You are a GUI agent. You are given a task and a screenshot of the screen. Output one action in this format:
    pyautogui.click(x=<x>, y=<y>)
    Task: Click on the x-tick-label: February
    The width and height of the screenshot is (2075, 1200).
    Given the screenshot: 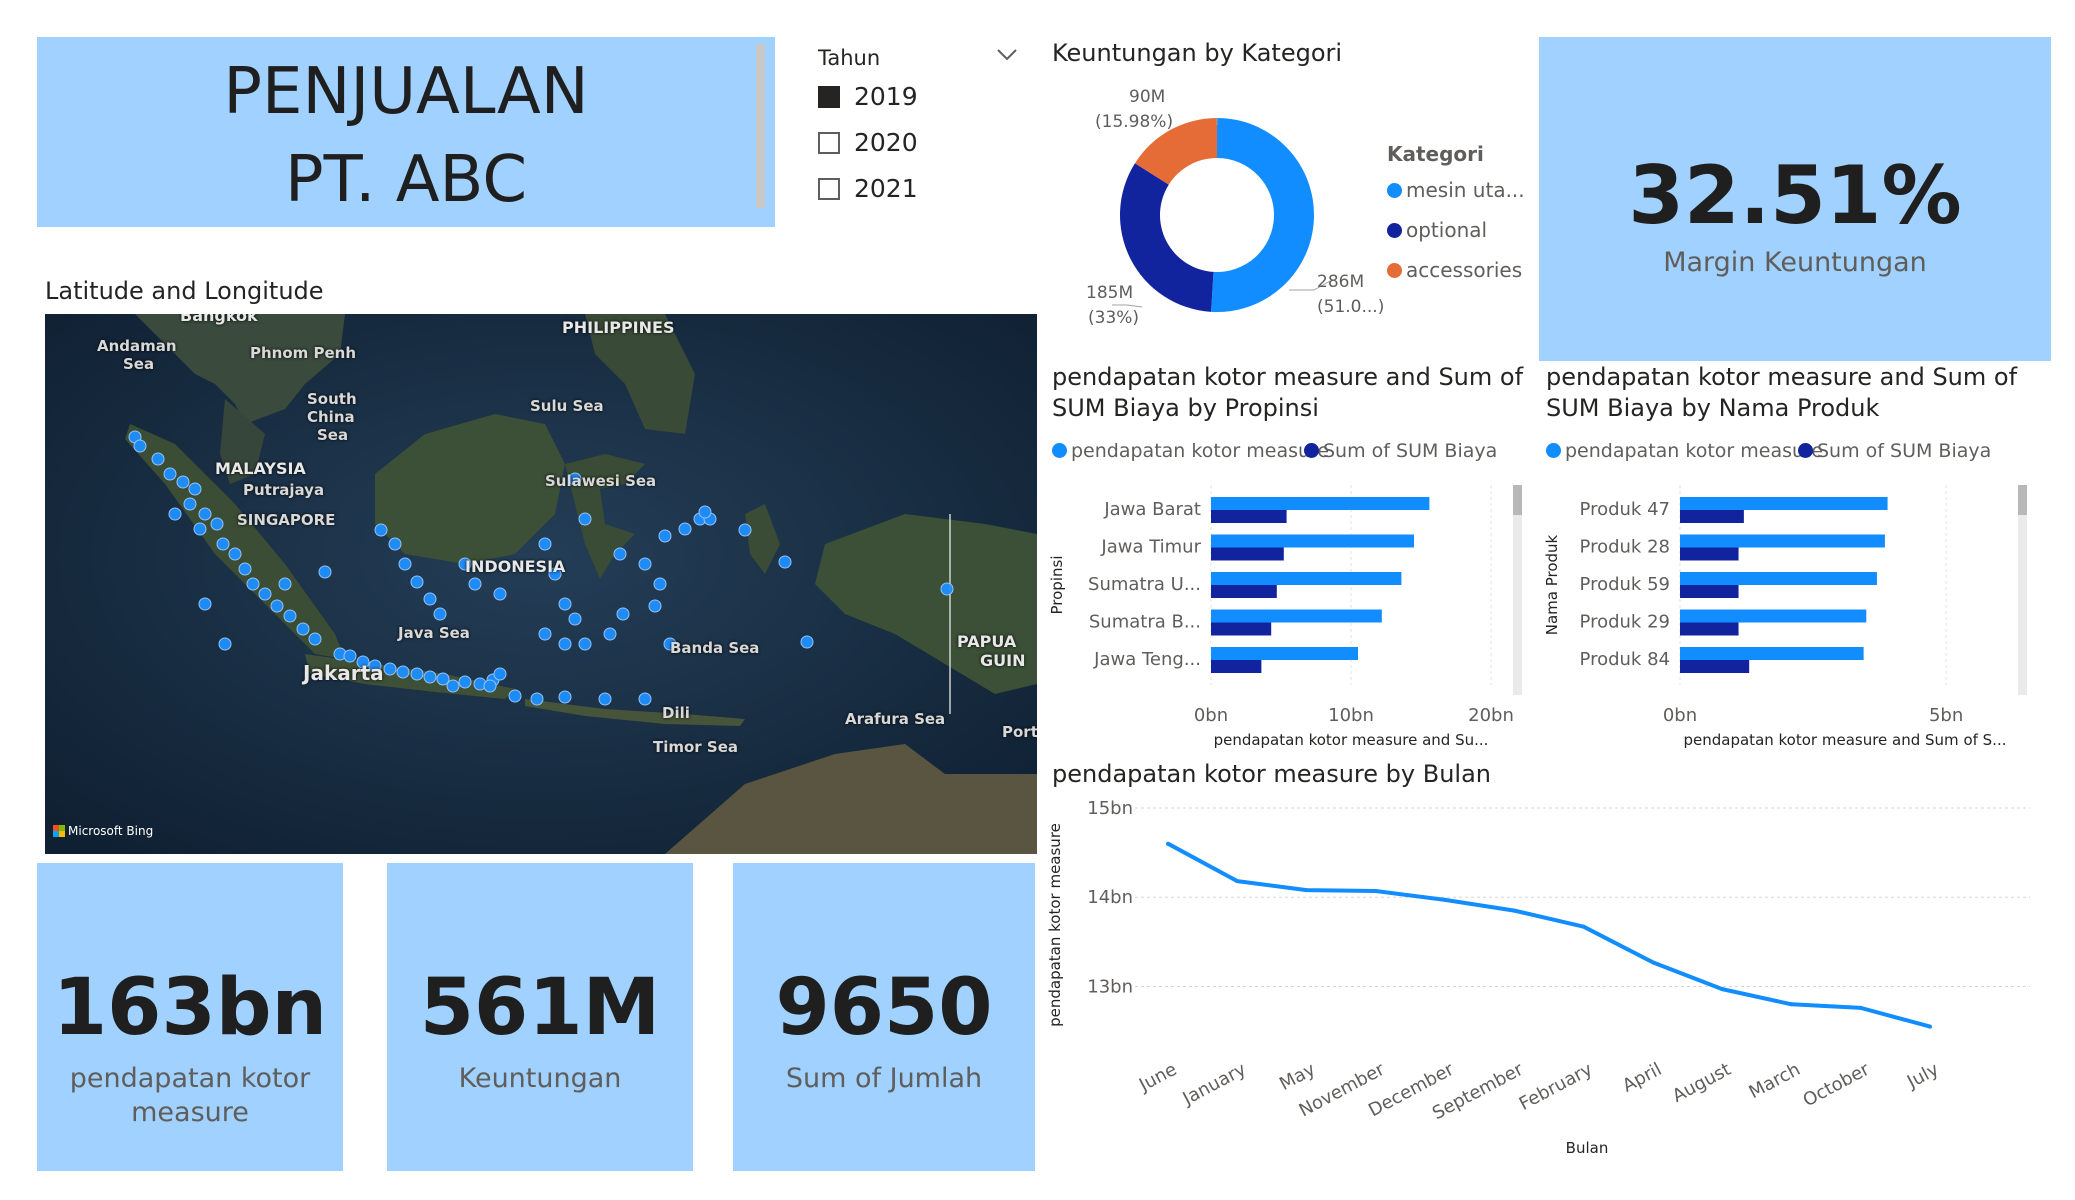 What is the action you would take?
    pyautogui.click(x=1556, y=1087)
    